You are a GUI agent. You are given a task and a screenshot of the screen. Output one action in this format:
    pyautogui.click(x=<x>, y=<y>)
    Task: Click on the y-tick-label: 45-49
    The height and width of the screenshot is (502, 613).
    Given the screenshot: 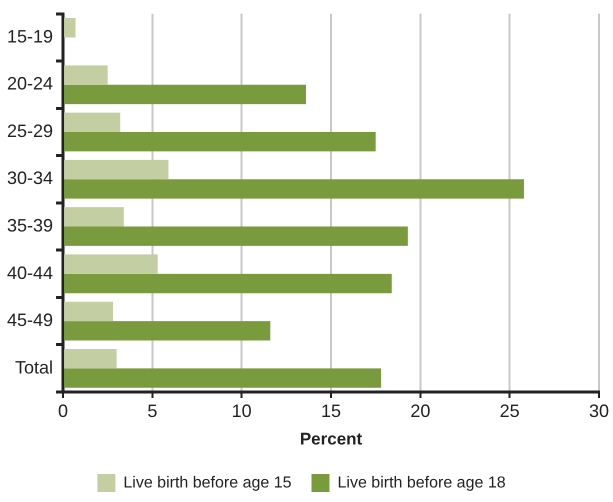 What is the action you would take?
    pyautogui.click(x=30, y=320)
    